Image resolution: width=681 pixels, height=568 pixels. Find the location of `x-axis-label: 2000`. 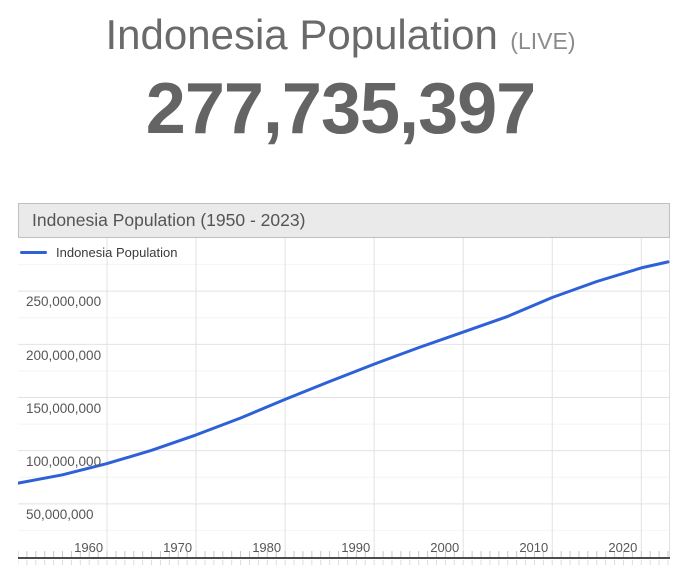

x-axis-label: 2000 is located at coordinates (445, 548).